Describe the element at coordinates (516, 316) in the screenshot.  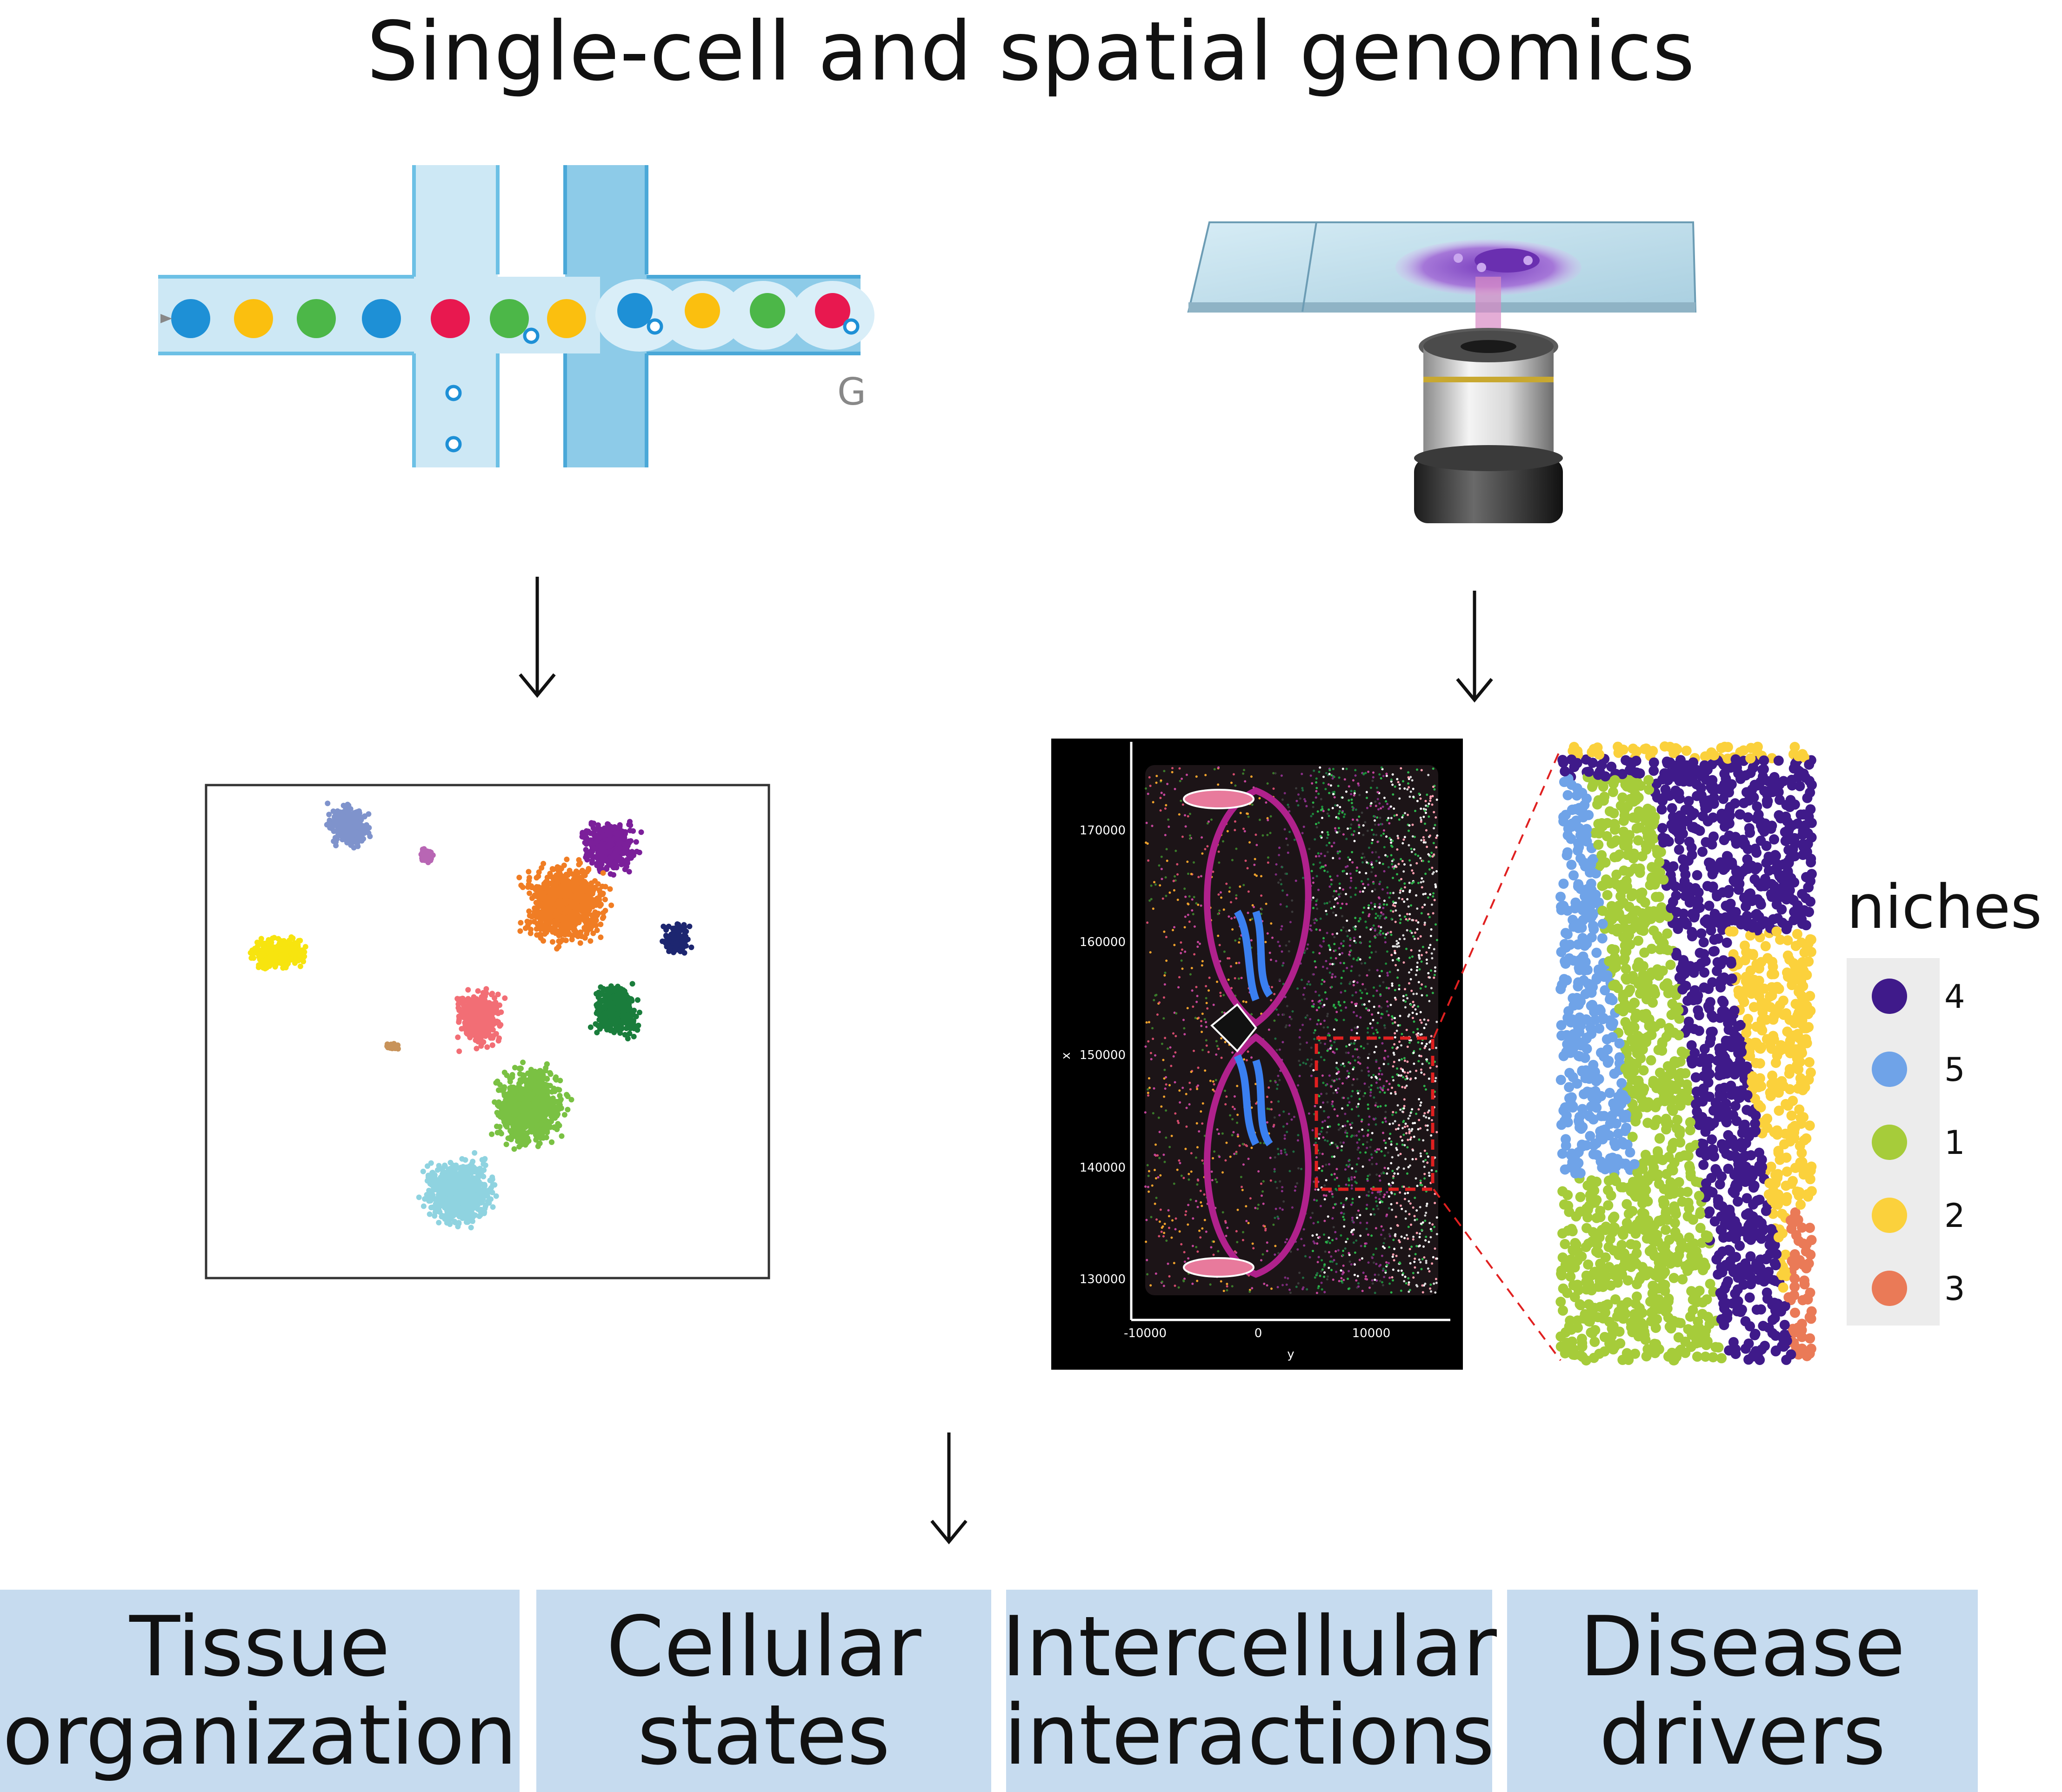
I see `microfluidic-device: G` at that location.